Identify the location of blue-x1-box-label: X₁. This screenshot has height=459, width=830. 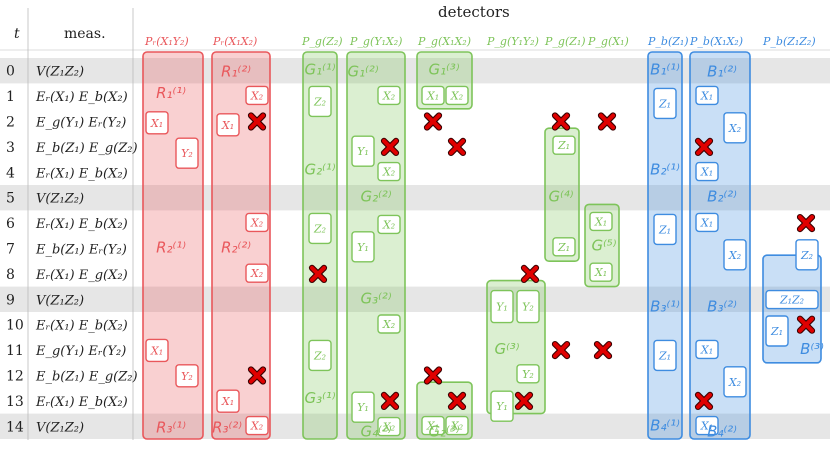
(706, 95).